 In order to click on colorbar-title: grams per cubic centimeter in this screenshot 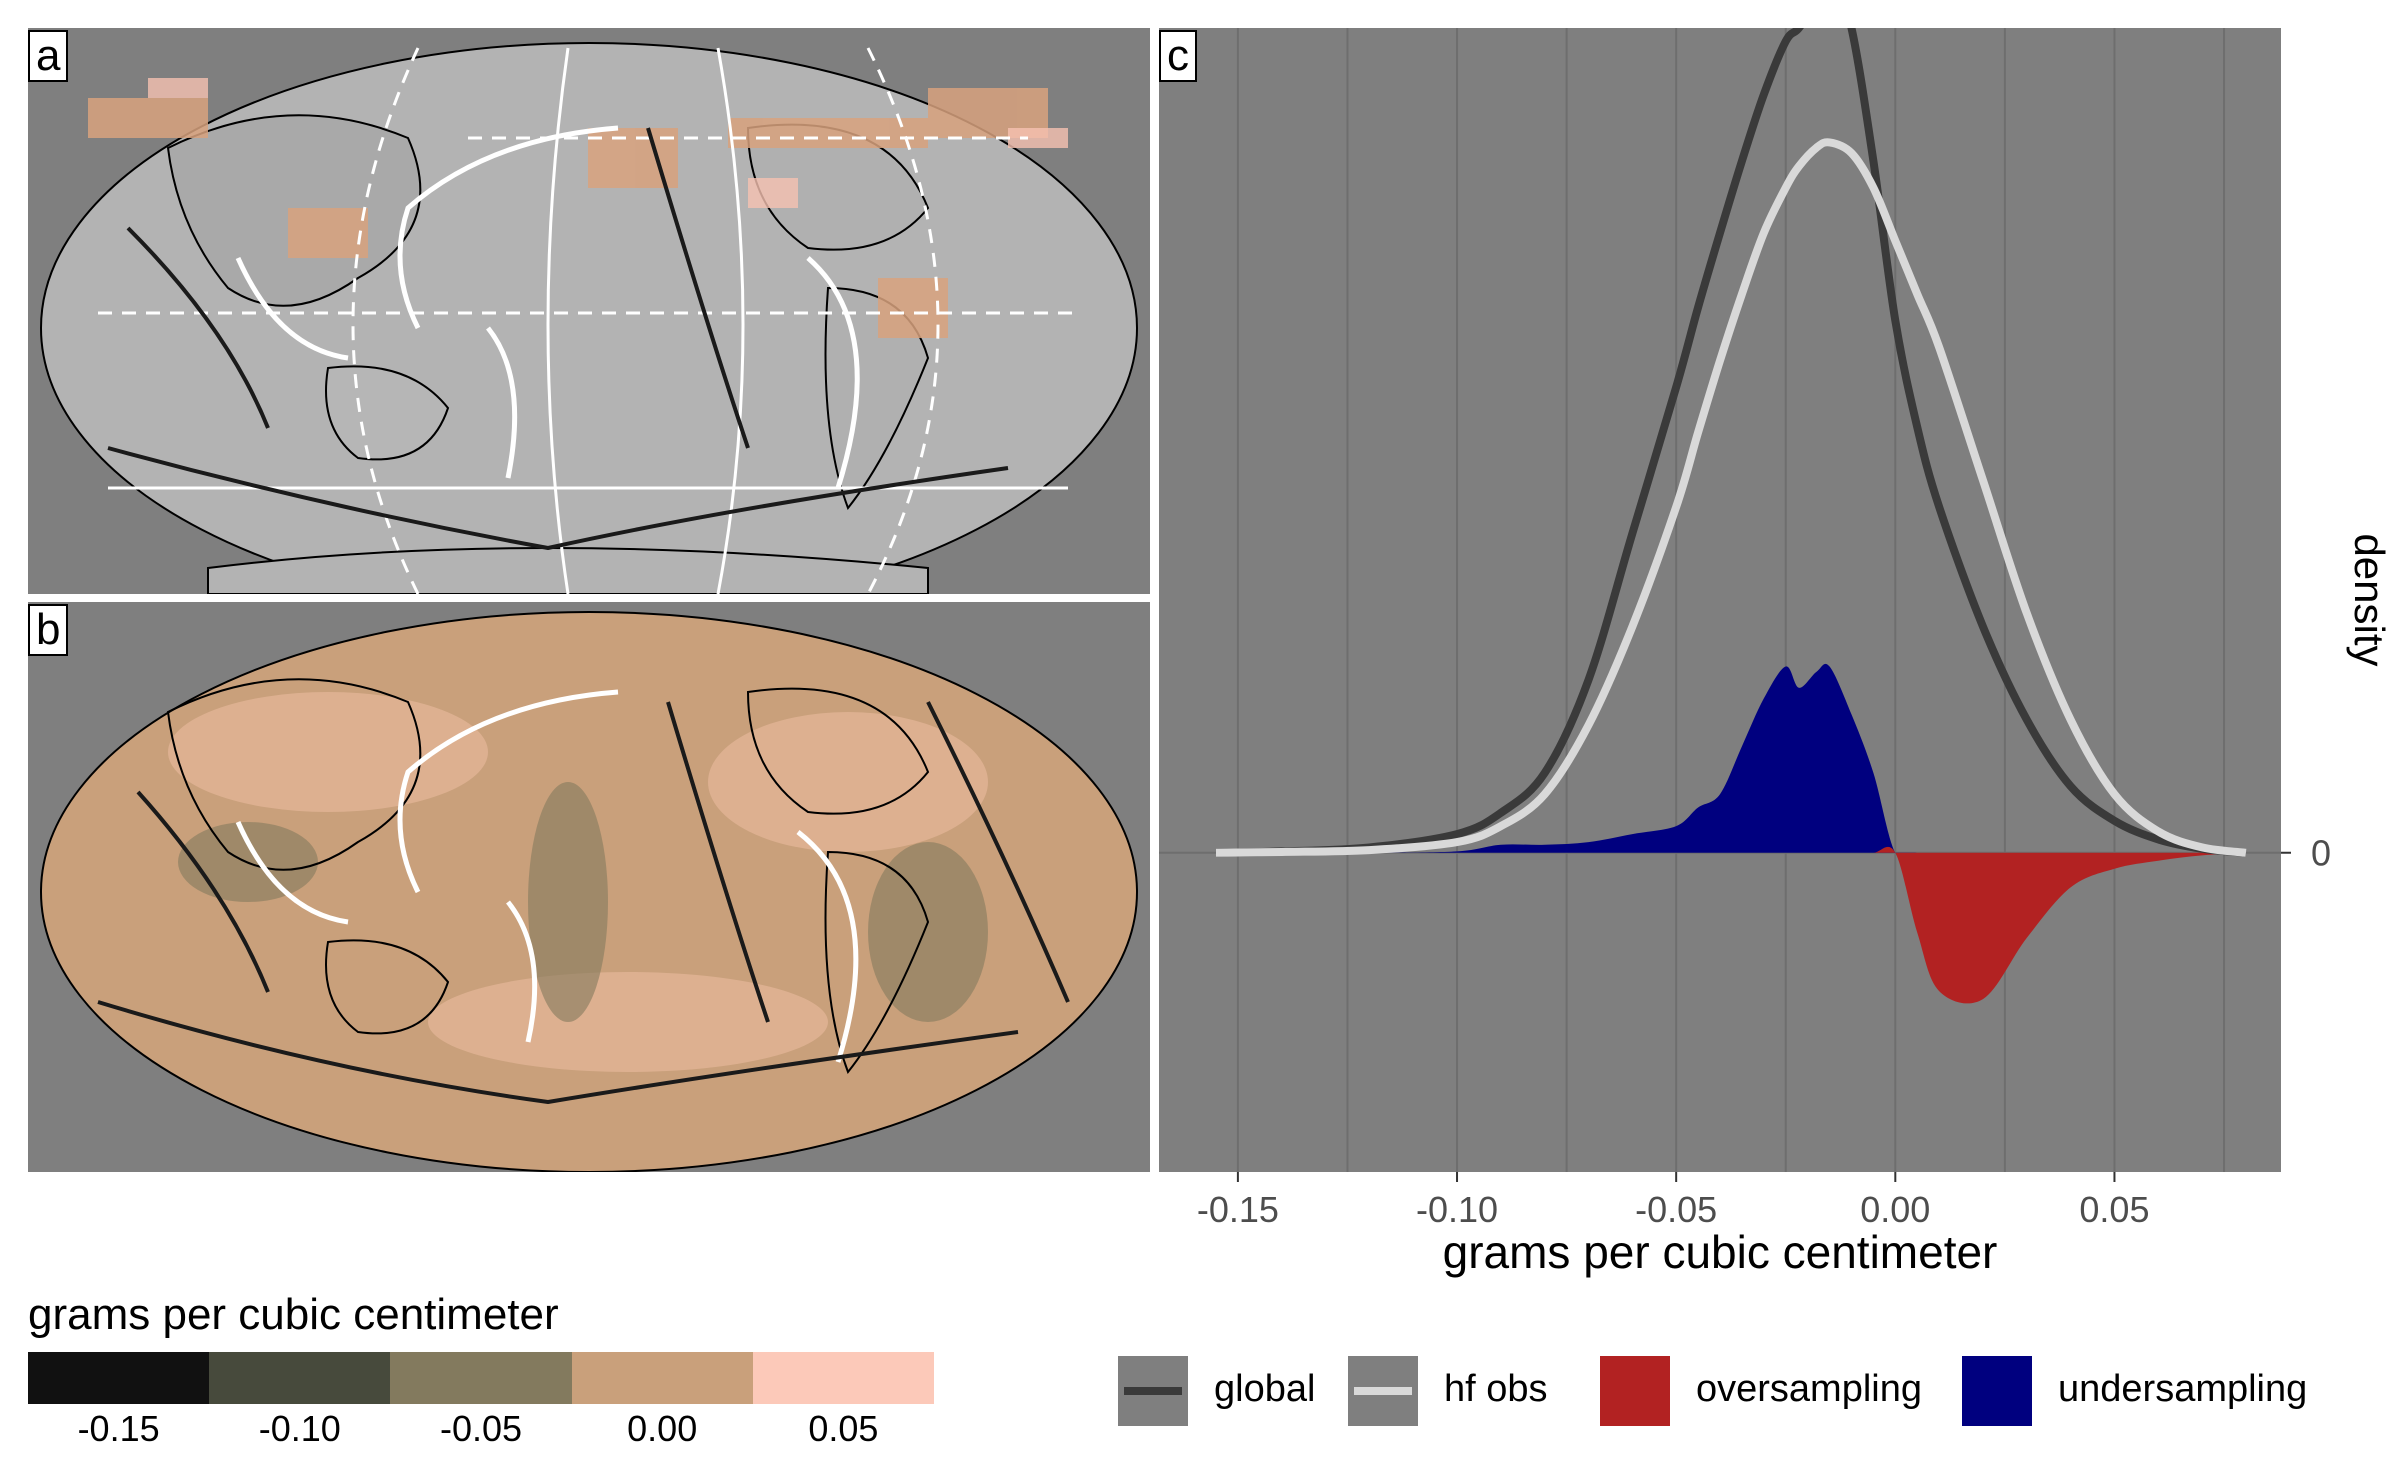, I will do `click(293, 1314)`.